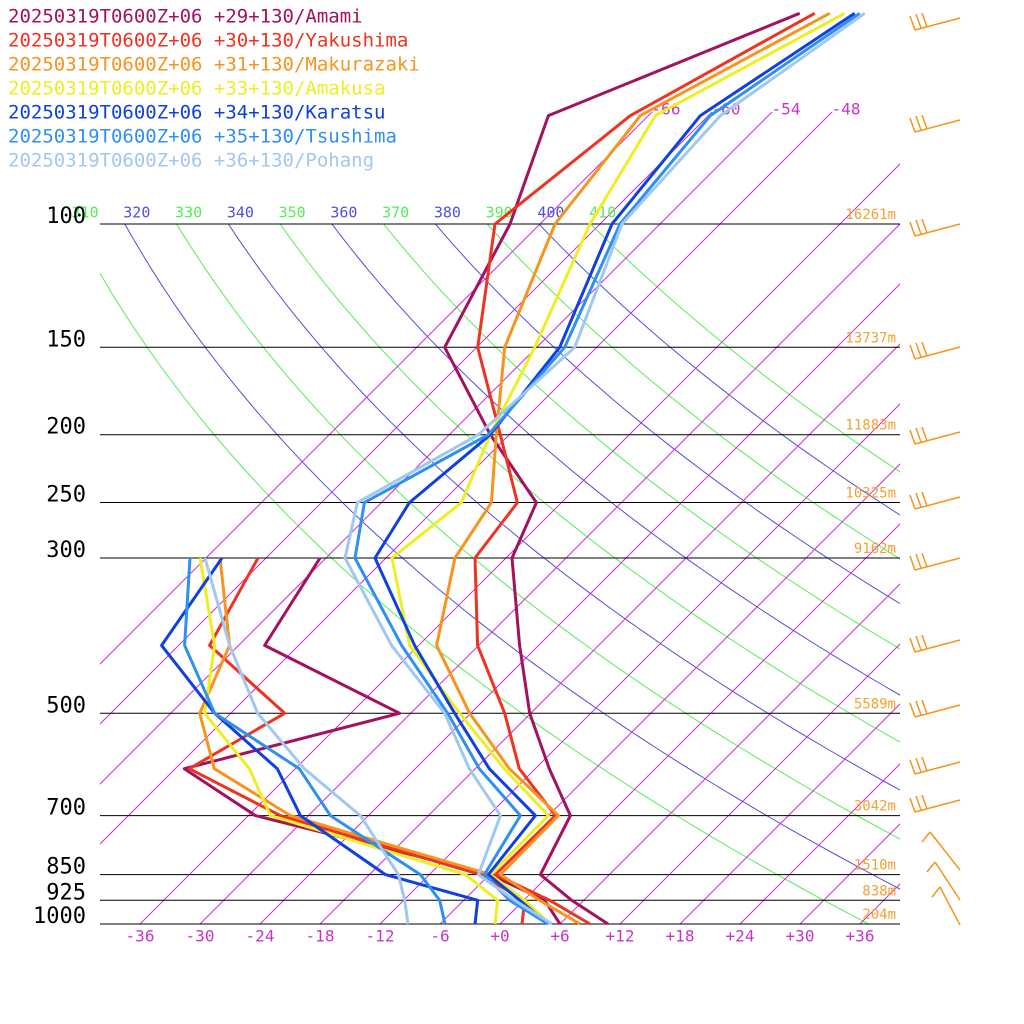  Describe the element at coordinates (870, 215) in the screenshot. I see `height-label: 16261m` at that location.